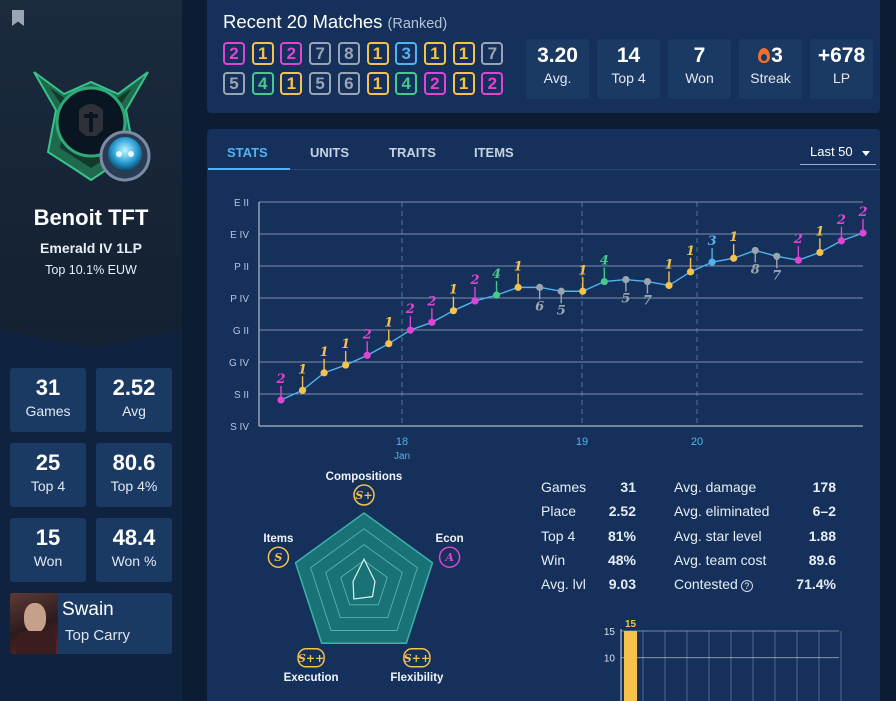 The image size is (896, 701). What do you see at coordinates (539, 306) in the screenshot?
I see `placement-label: 6` at bounding box center [539, 306].